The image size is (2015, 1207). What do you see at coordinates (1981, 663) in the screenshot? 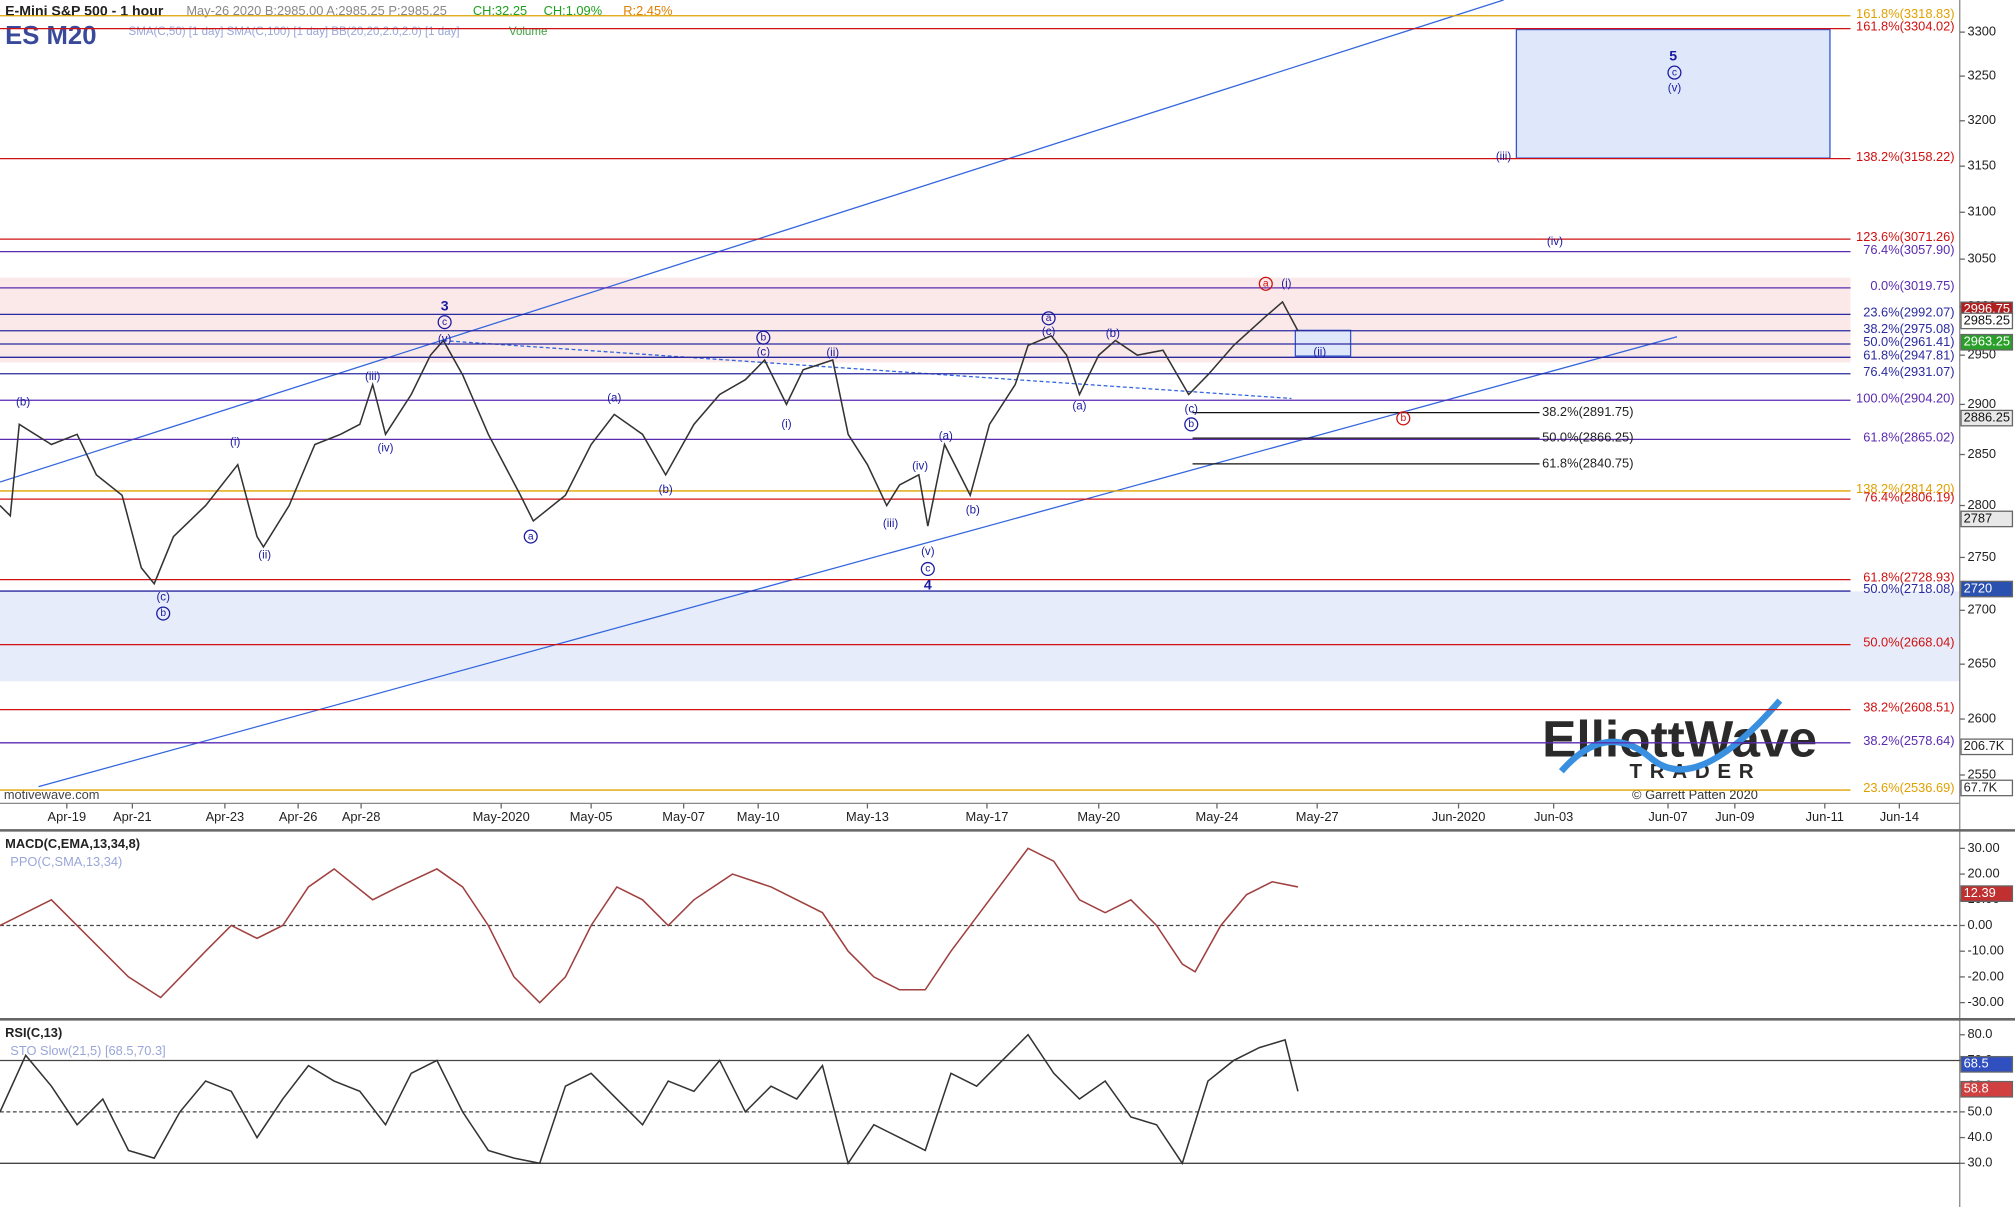
I see `y-tick-label: 2650` at bounding box center [1981, 663].